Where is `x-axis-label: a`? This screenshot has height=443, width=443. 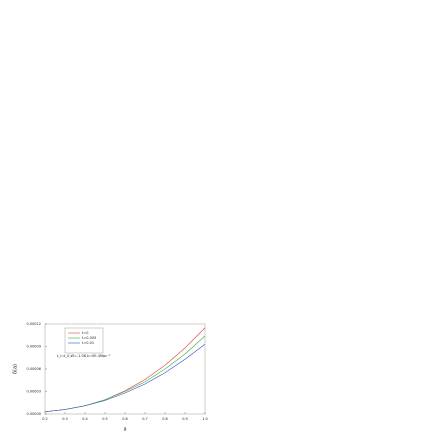
x-axis-label: a is located at coordinates (124, 430).